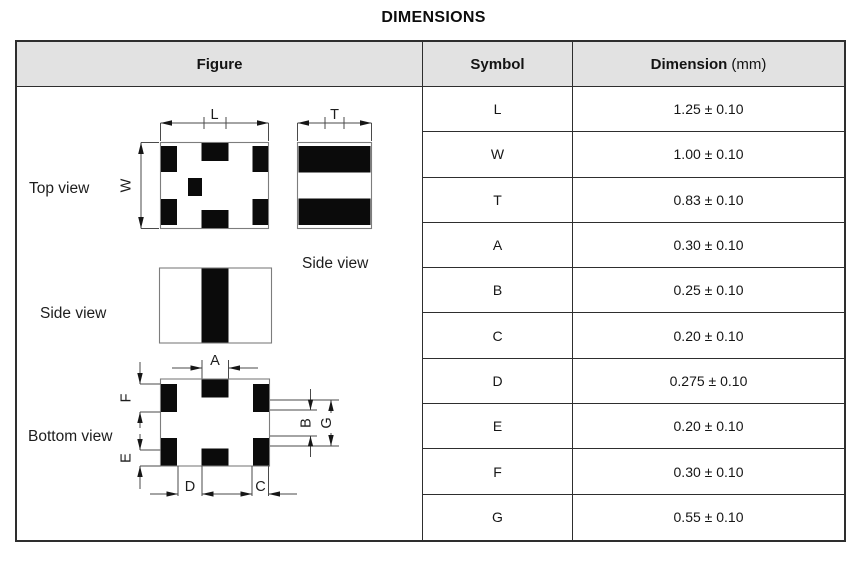 Image resolution: width=867 pixels, height=564 pixels. Describe the element at coordinates (334, 115) in the screenshot. I see `dim-label-t: T` at that location.